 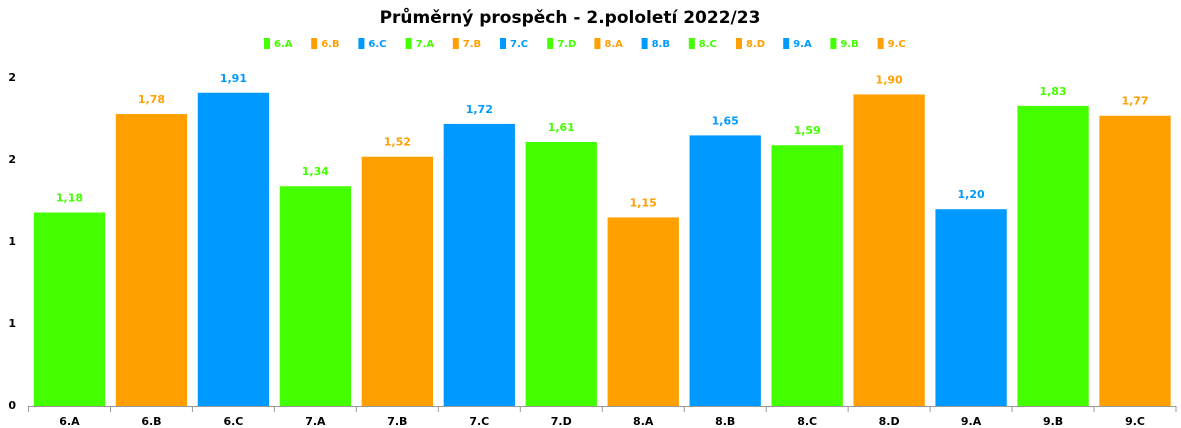 What do you see at coordinates (479, 109) in the screenshot?
I see `data-label: 1,72` at bounding box center [479, 109].